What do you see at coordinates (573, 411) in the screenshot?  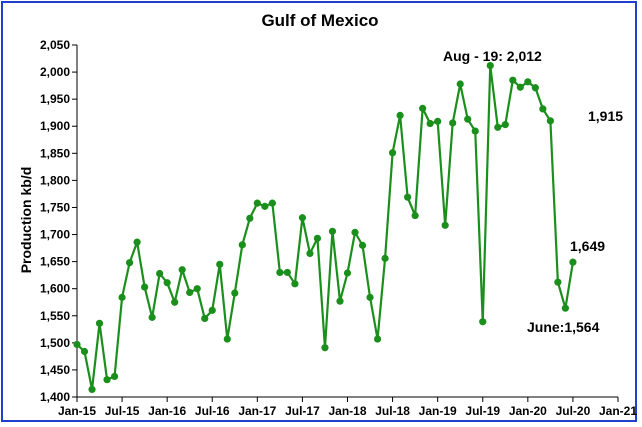 I see `x-tick-label: Jul-20` at bounding box center [573, 411].